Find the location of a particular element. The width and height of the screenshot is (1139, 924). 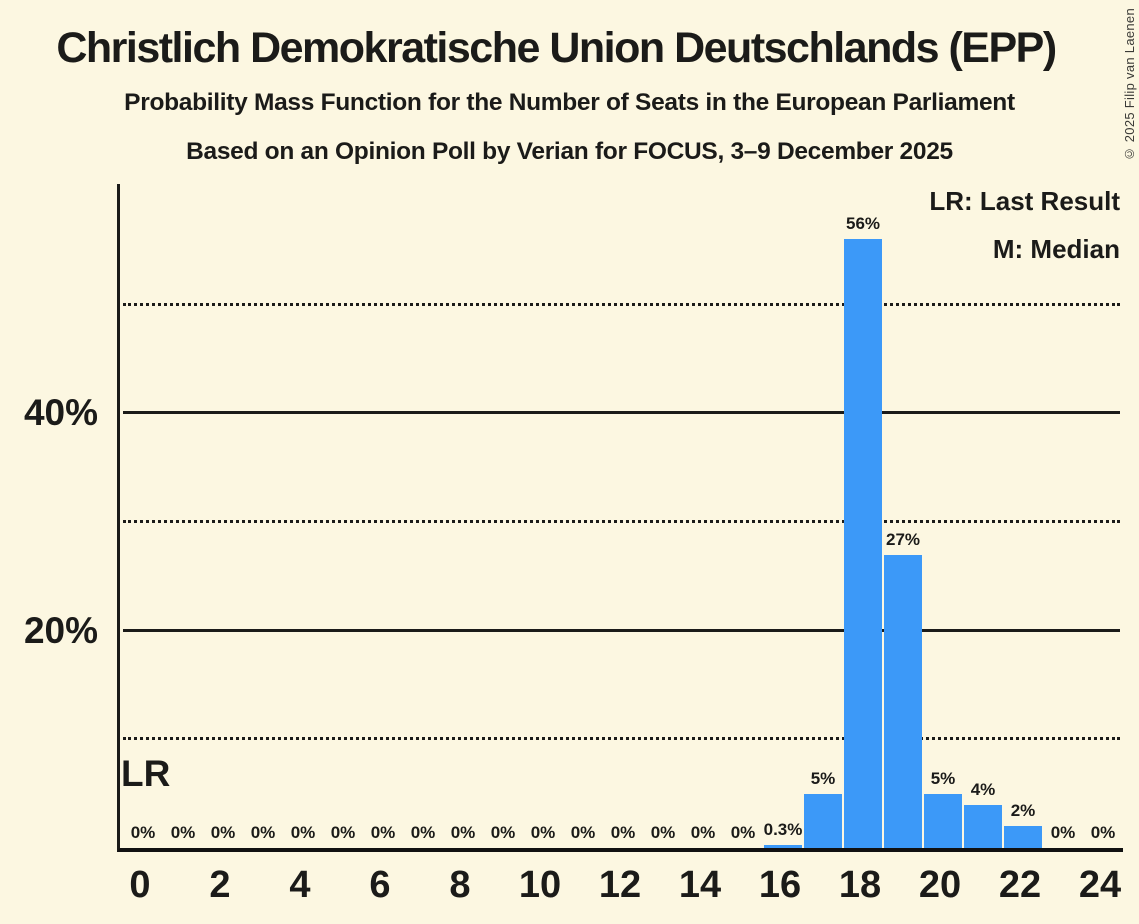

bar-value-label-seat-17: 5% is located at coordinates (823, 778).